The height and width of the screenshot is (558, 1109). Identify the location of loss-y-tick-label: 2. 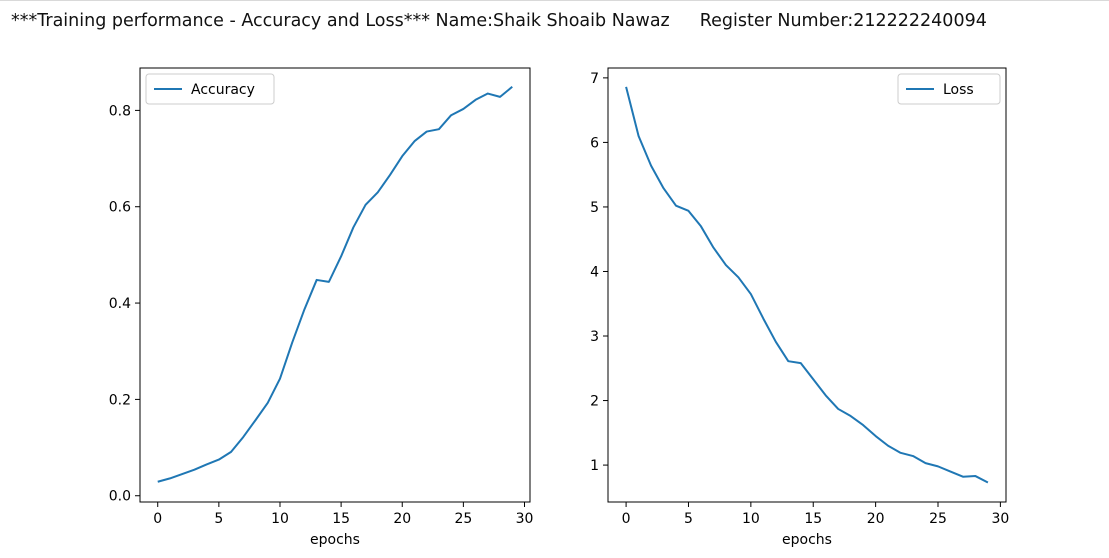
(594, 402).